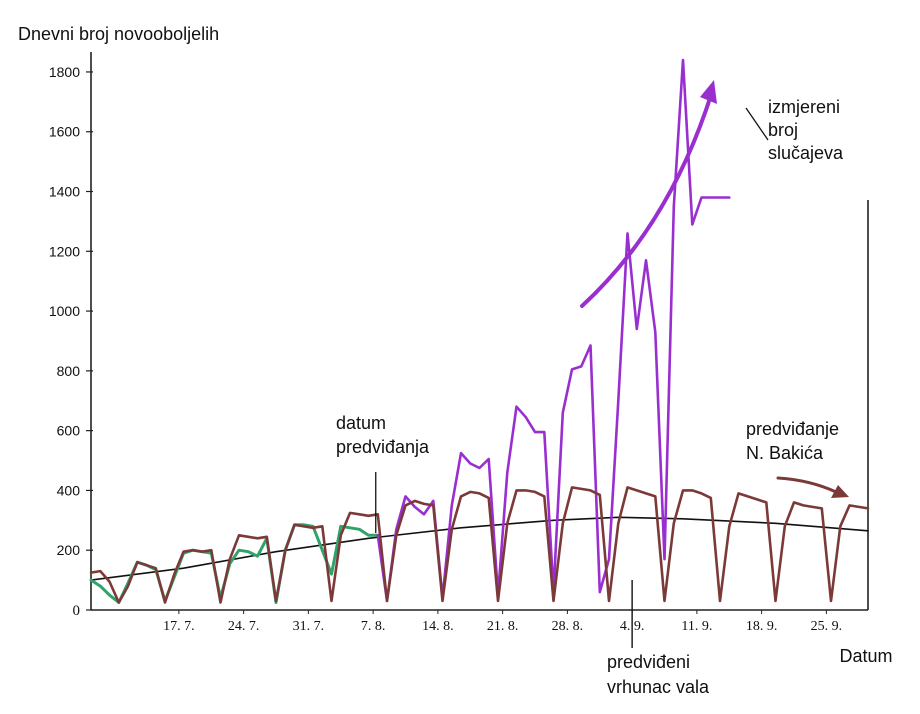  I want to click on x-tick-label-1: 17. 7., so click(179, 626).